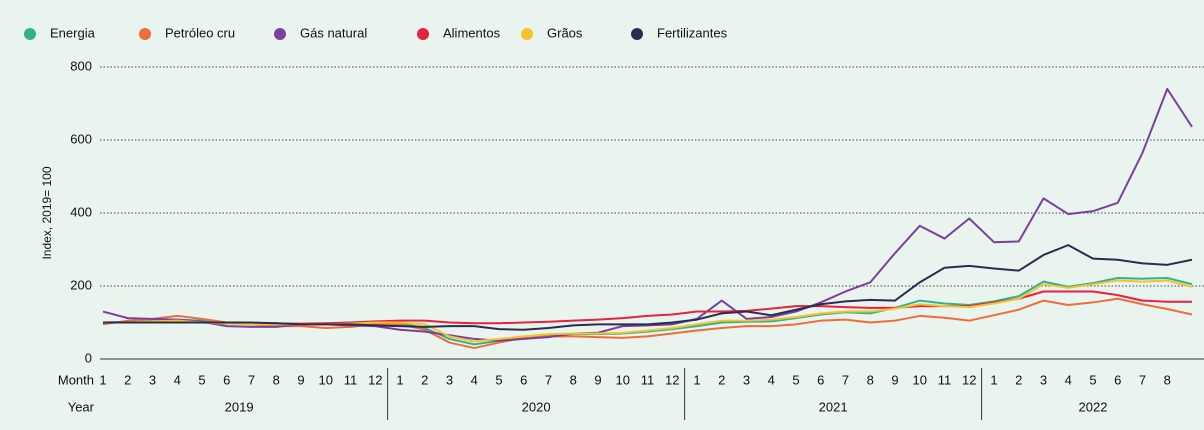 The width and height of the screenshot is (1204, 430). What do you see at coordinates (81, 138) in the screenshot?
I see `y-tick-label: 600` at bounding box center [81, 138].